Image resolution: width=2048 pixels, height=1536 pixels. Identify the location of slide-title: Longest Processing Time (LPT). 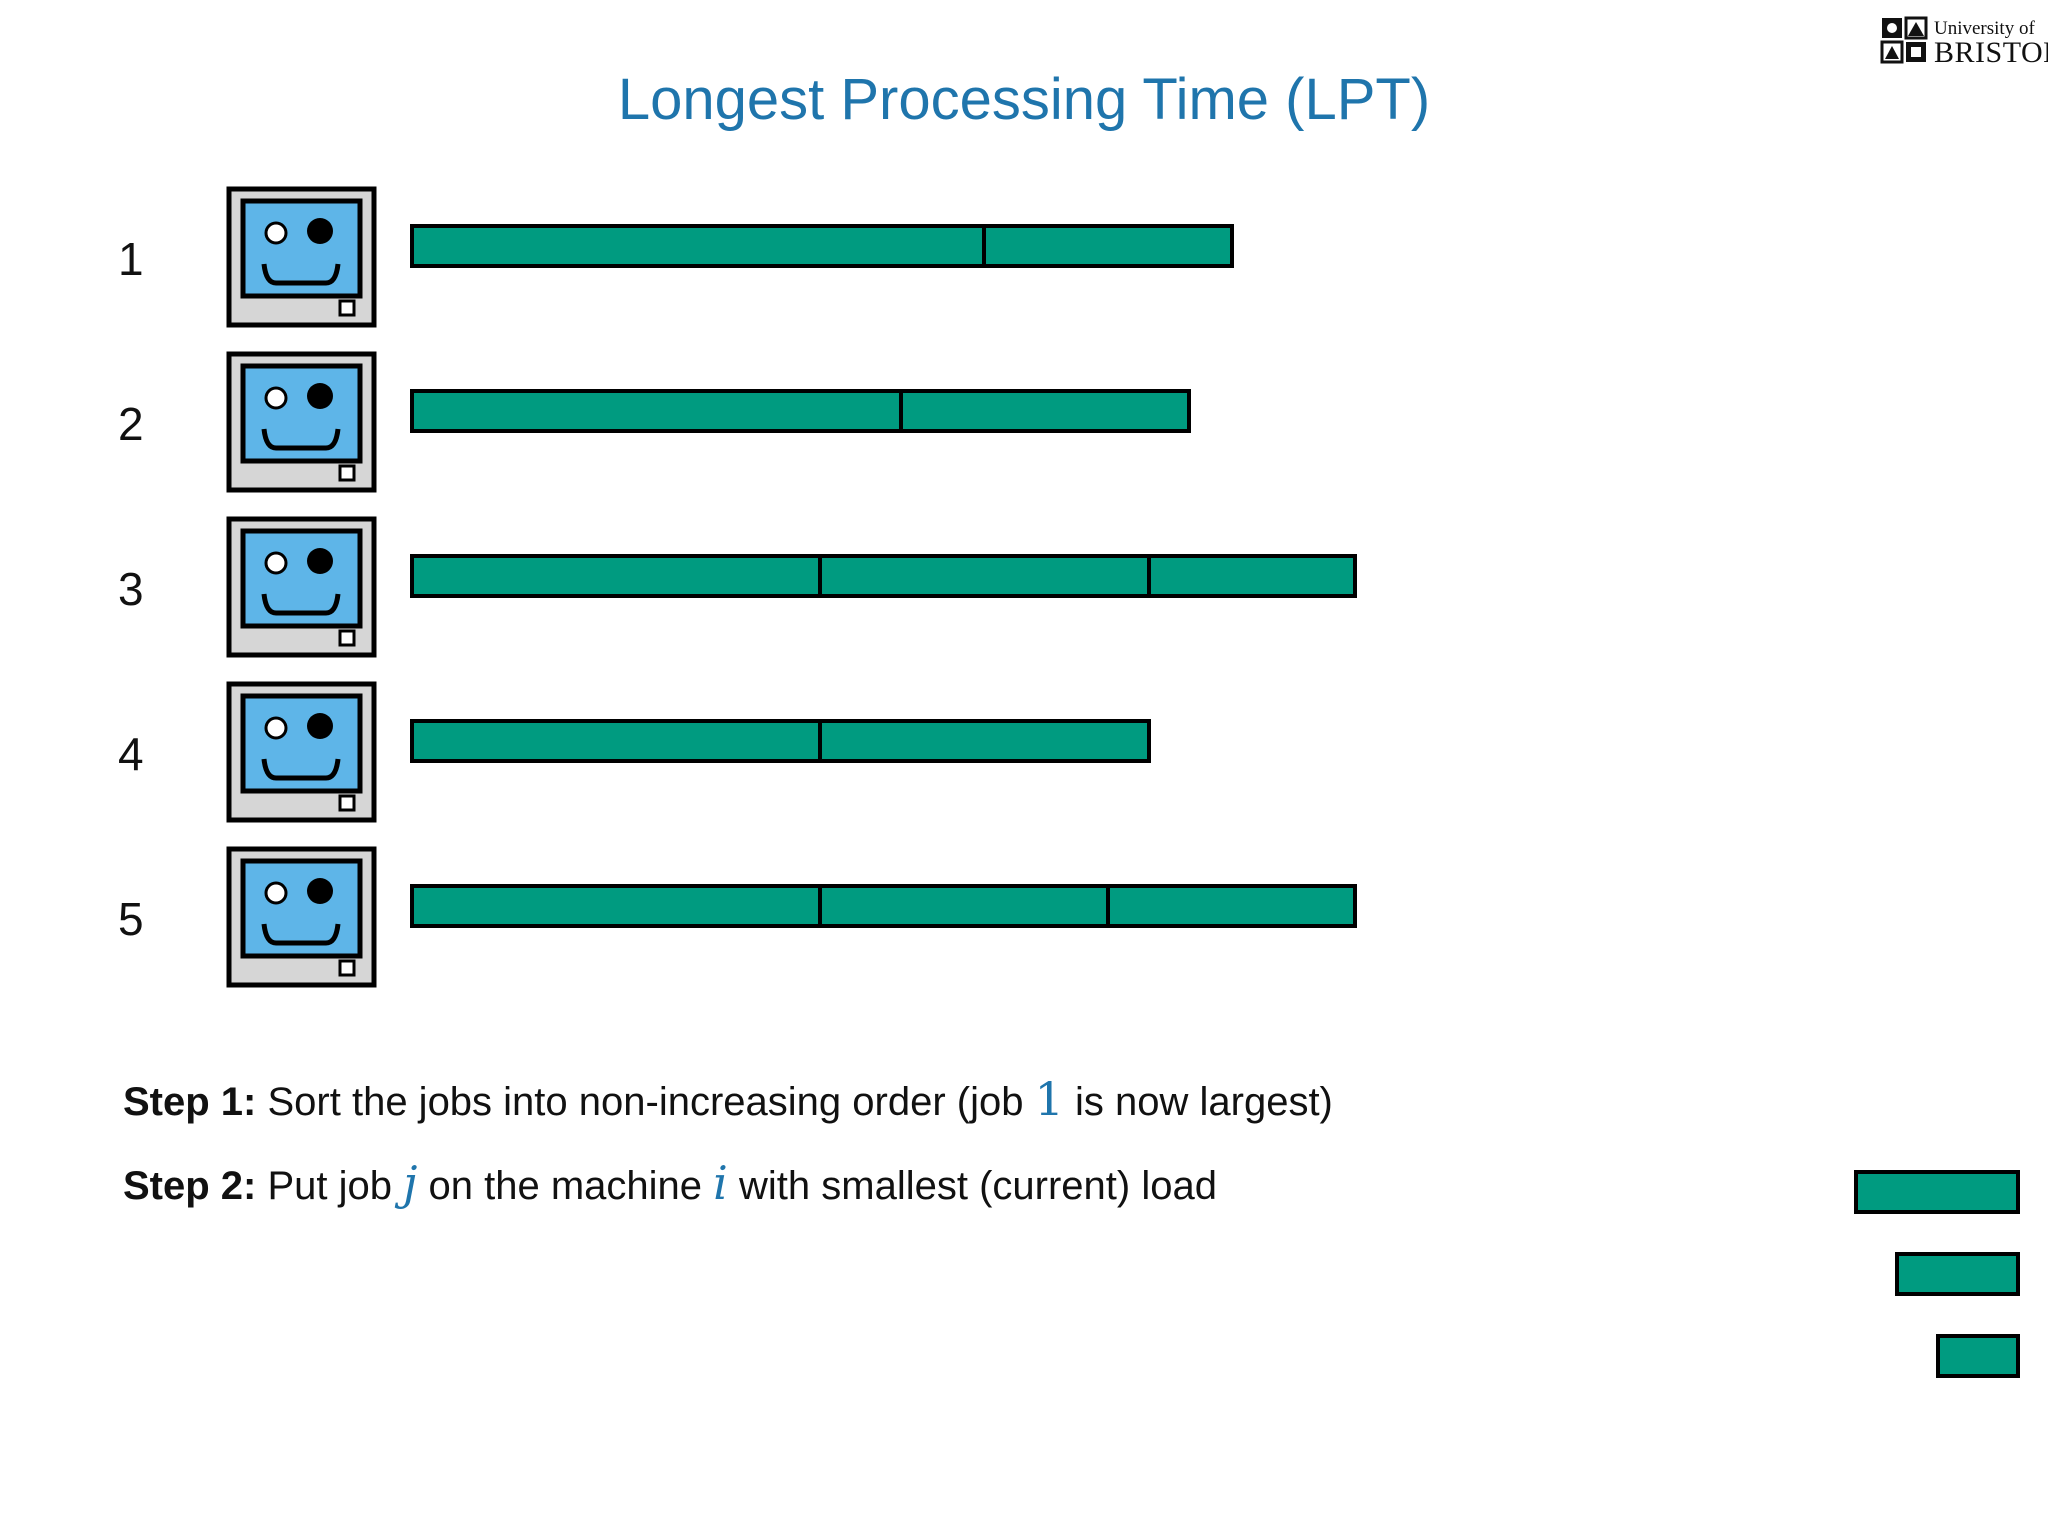
(1024, 99).